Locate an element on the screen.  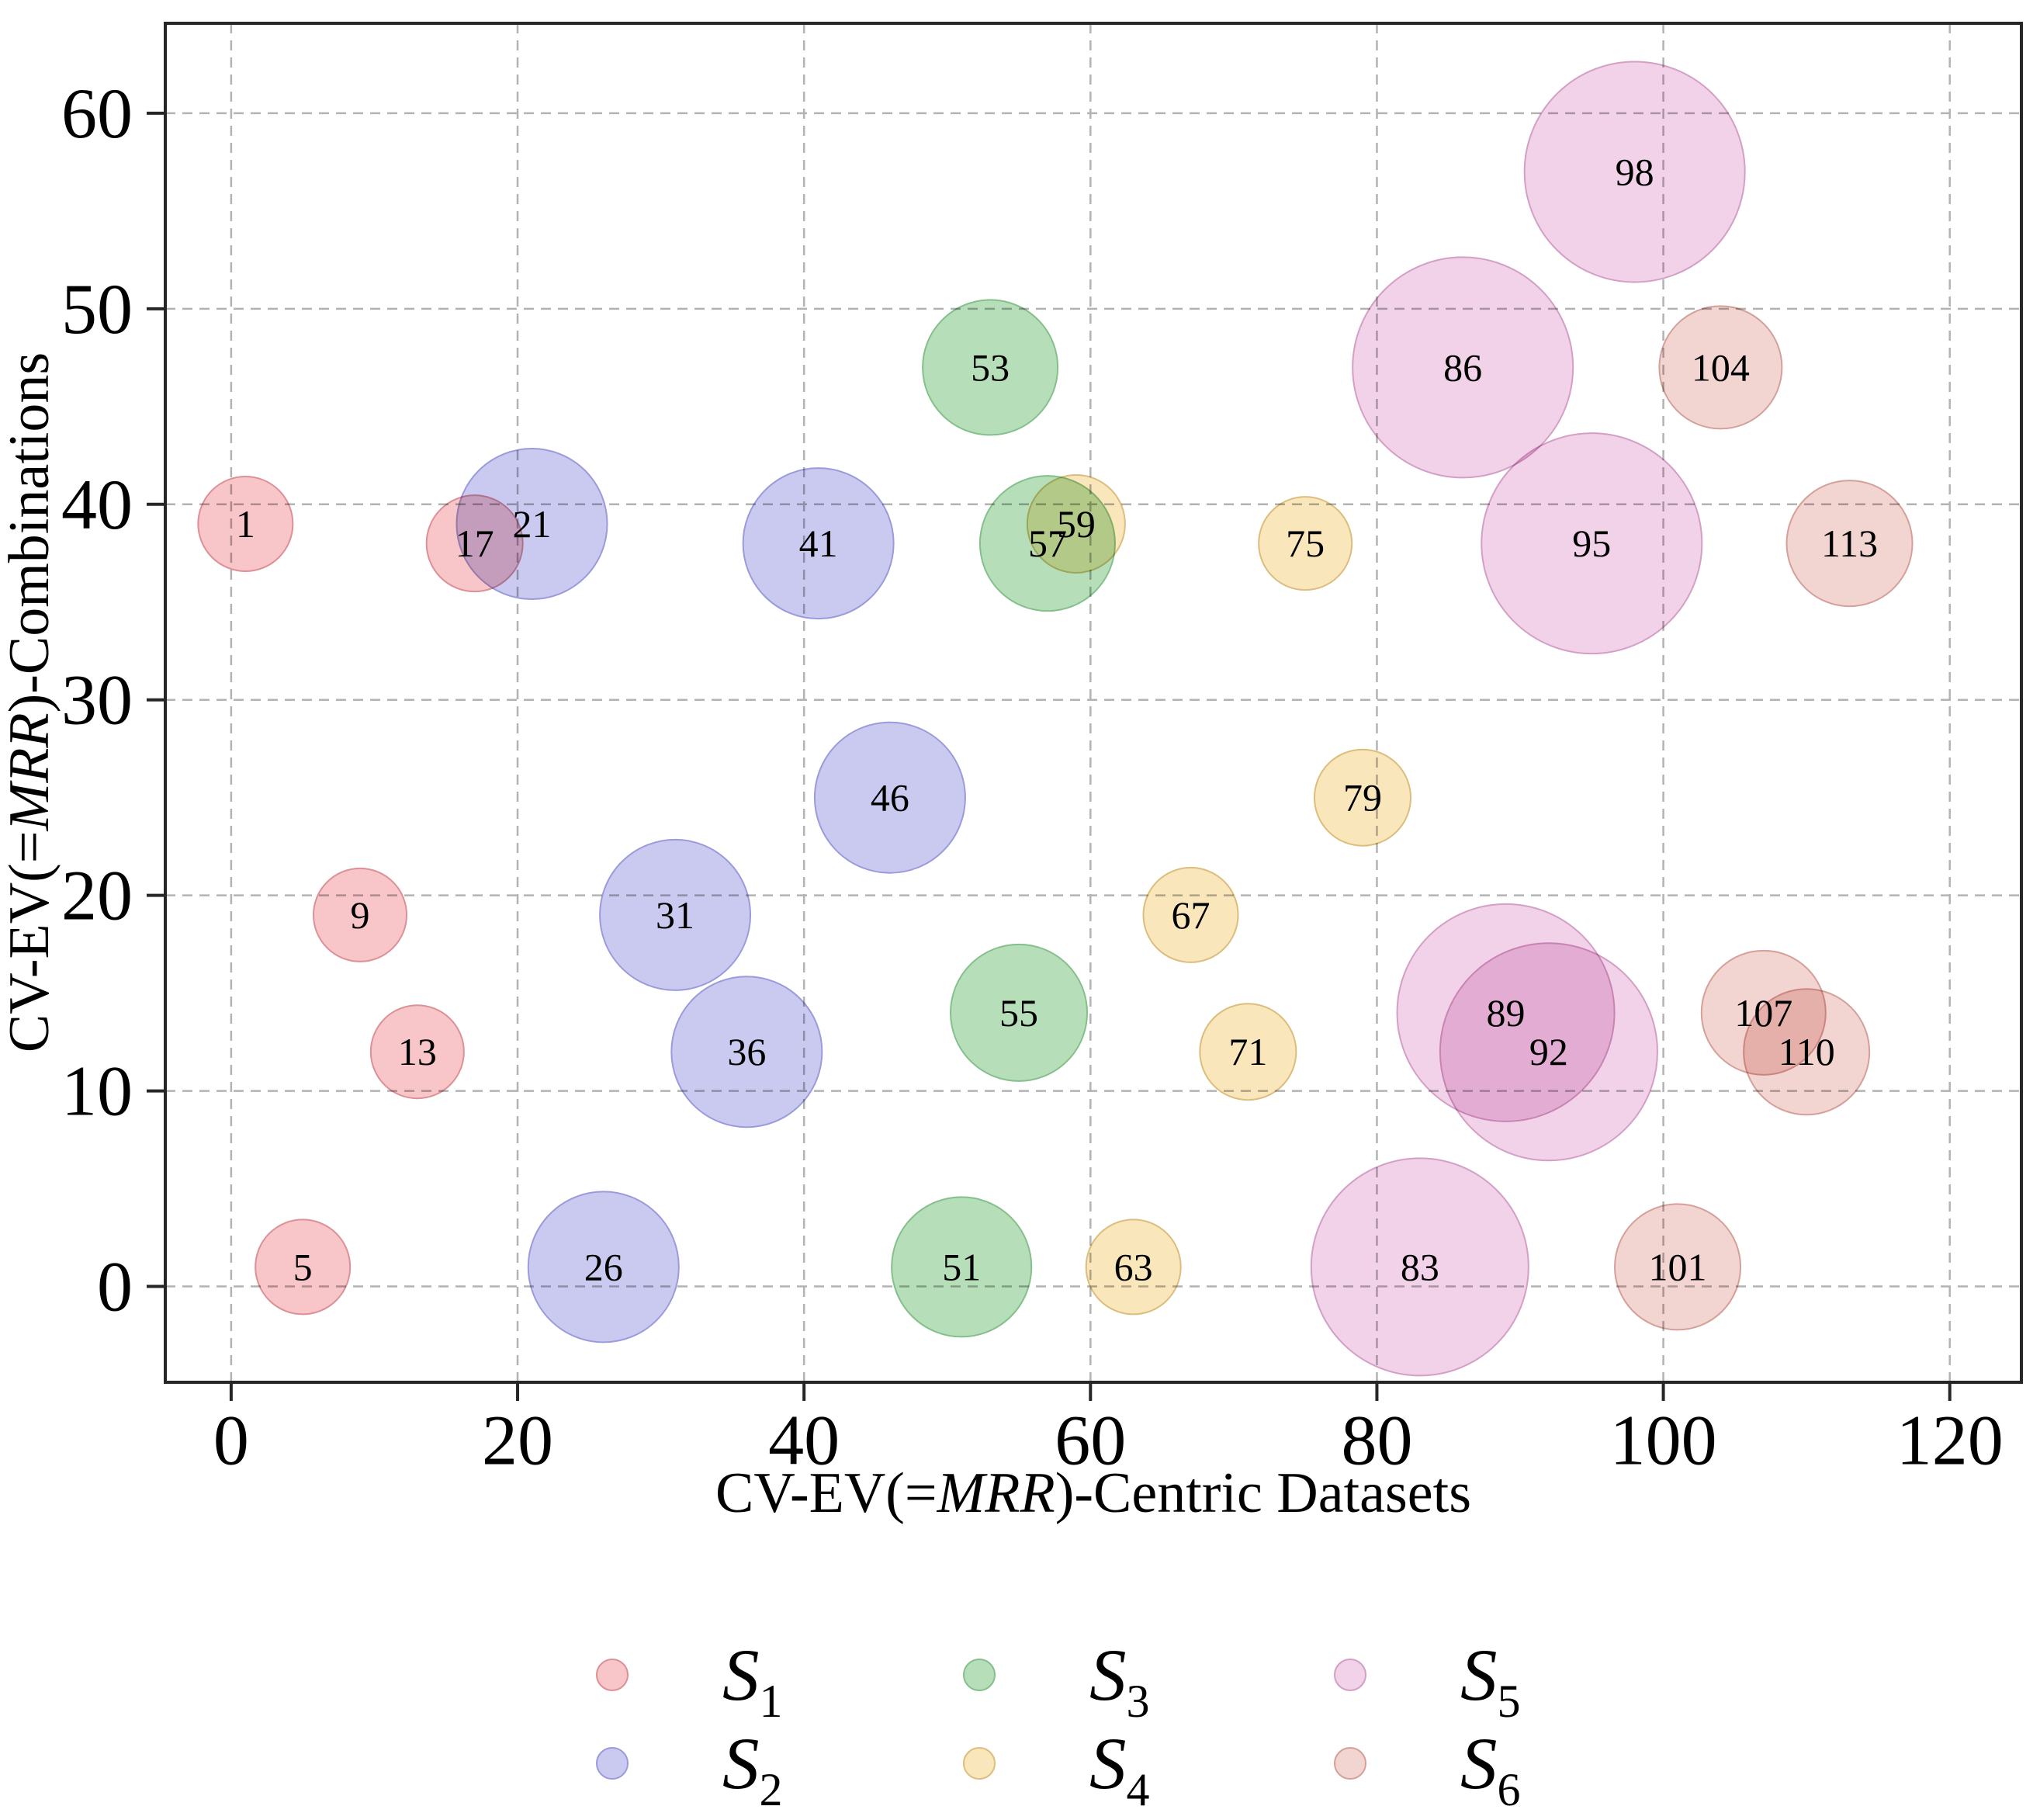
bubble-label-79: 79 is located at coordinates (1362, 798).